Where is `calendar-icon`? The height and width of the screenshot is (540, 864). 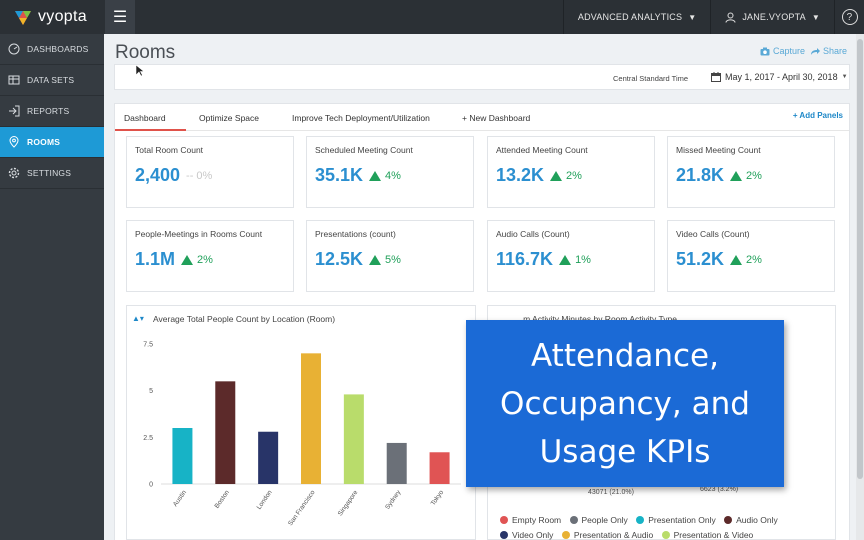
calendar-icon is located at coordinates (716, 77).